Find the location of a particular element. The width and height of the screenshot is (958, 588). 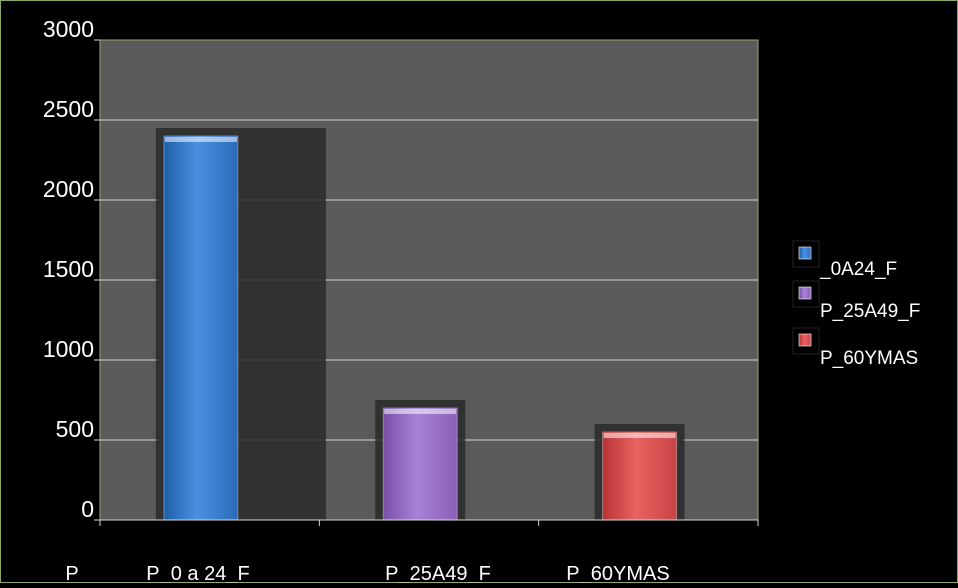

legend-swatch-P_25A49_F is located at coordinates (805, 293).